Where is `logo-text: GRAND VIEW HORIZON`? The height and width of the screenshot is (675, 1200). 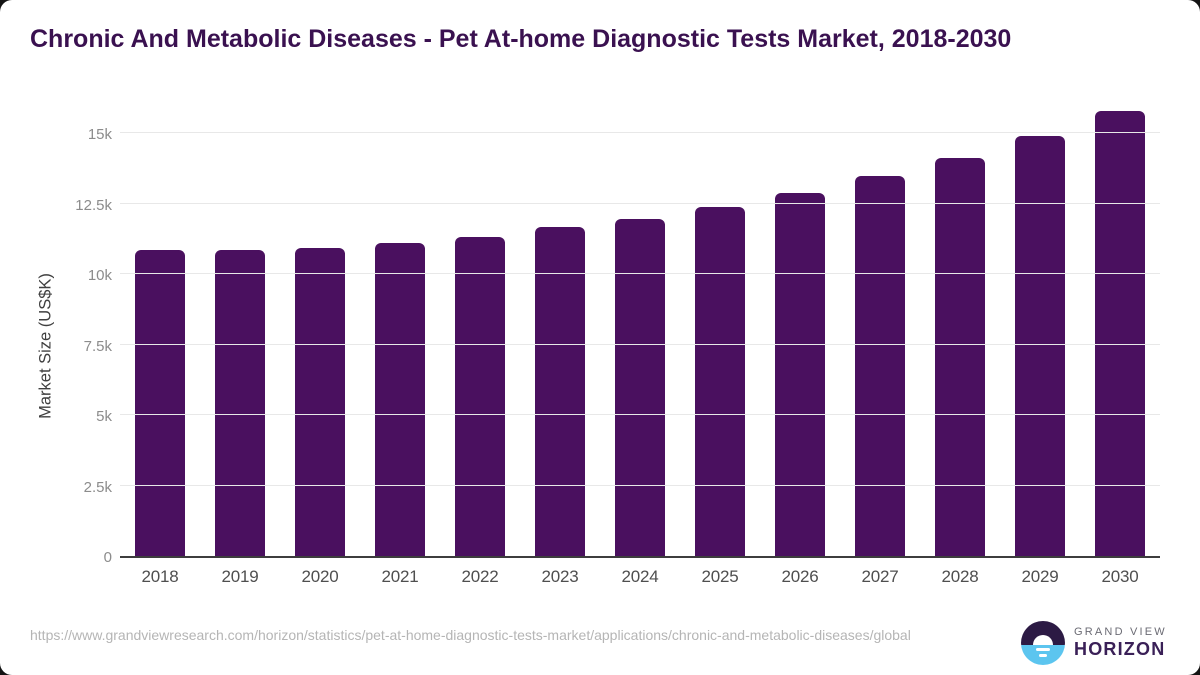 logo-text: GRAND VIEW HORIZON is located at coordinates (1120, 643).